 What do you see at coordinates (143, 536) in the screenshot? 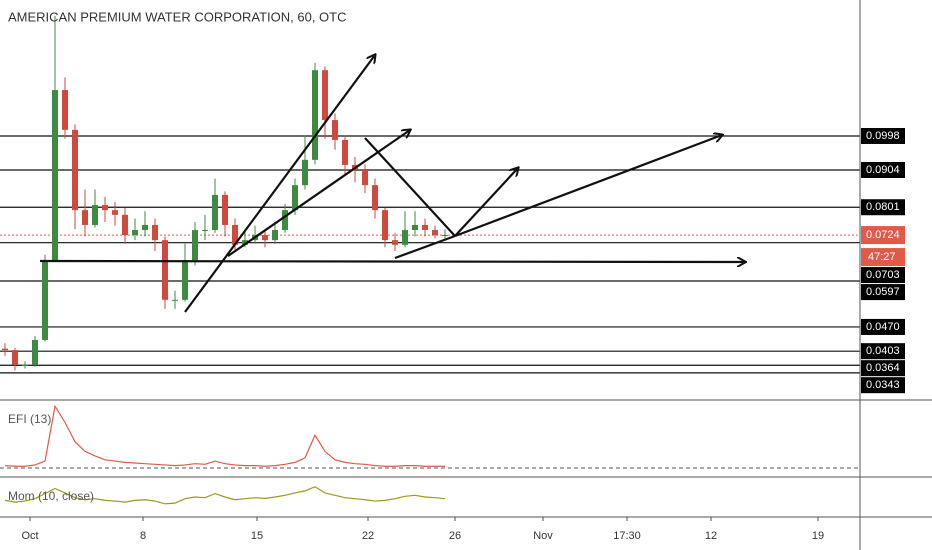
I see `x-tick-label: 8` at bounding box center [143, 536].